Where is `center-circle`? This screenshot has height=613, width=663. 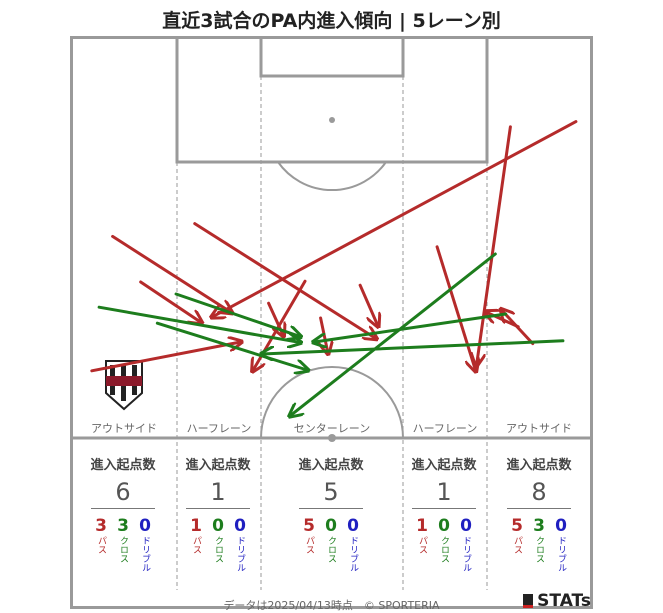
center-circle is located at coordinates (332, 402).